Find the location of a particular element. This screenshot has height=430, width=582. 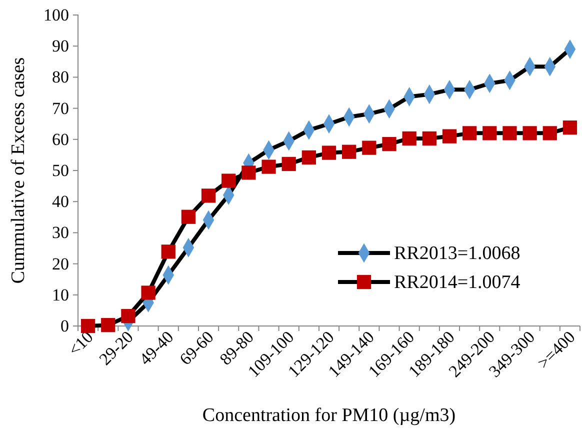

y-tick-label: 90 is located at coordinates (60, 46).